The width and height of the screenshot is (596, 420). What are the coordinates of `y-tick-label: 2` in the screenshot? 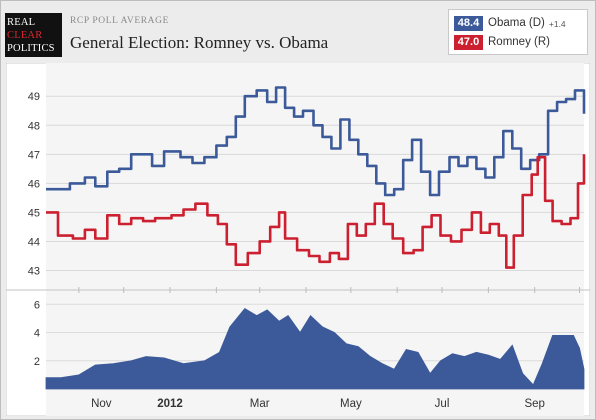 It's located at (37, 362).